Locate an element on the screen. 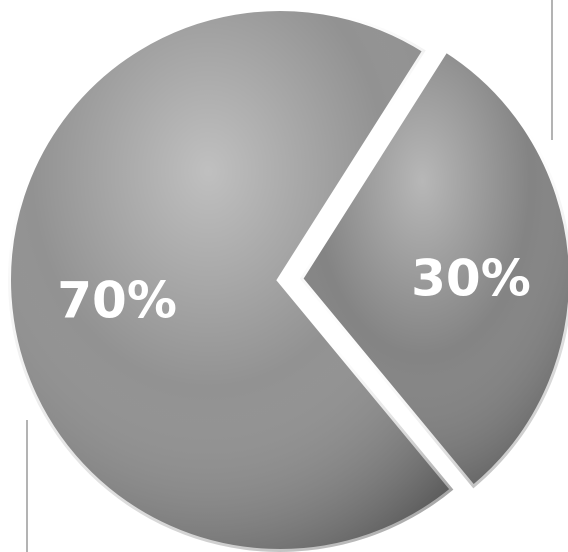  pie-labels: 70% 30% is located at coordinates (294, 289).